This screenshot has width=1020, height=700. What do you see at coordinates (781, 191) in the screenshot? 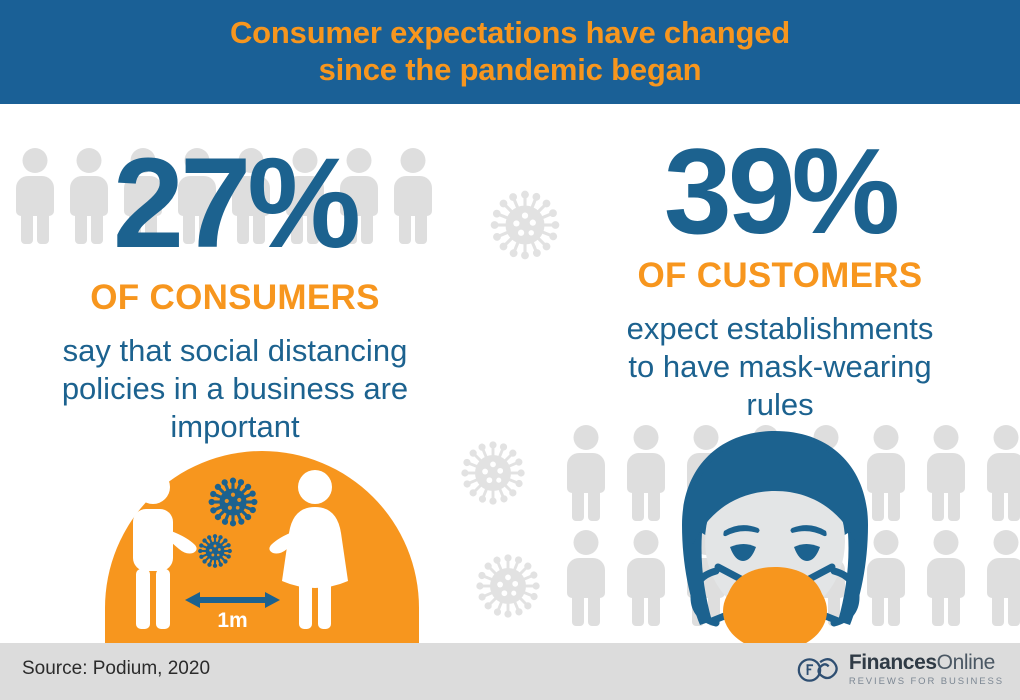
I see `stat-number-39: 39%` at bounding box center [781, 191].